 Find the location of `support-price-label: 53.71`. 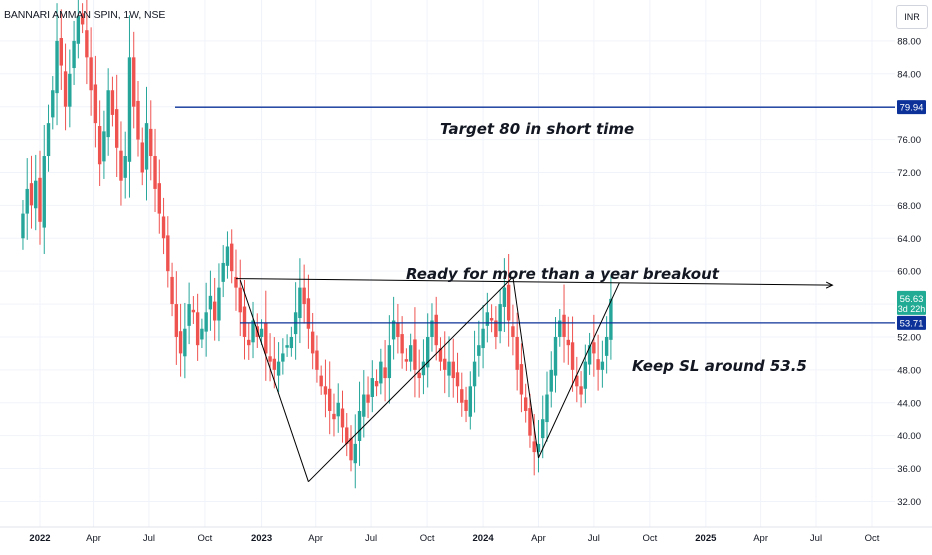

support-price-label: 53.71 is located at coordinates (912, 323).